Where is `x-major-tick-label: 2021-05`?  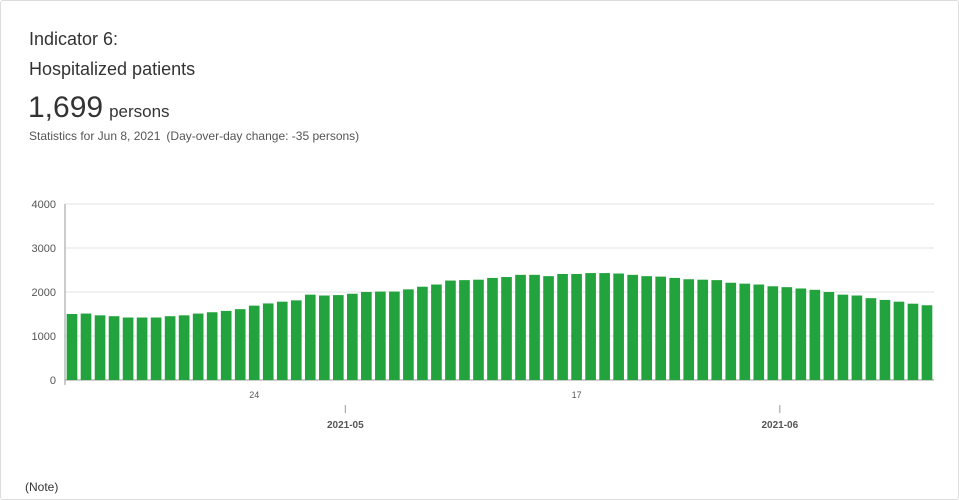 x-major-tick-label: 2021-05 is located at coordinates (345, 425).